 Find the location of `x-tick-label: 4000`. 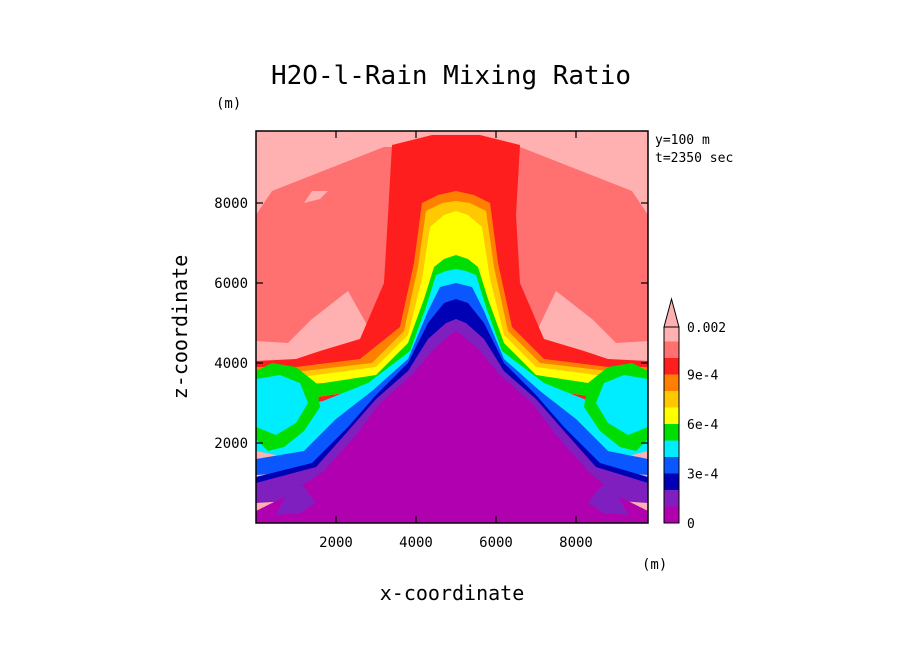

x-tick-label: 4000 is located at coordinates (416, 543).